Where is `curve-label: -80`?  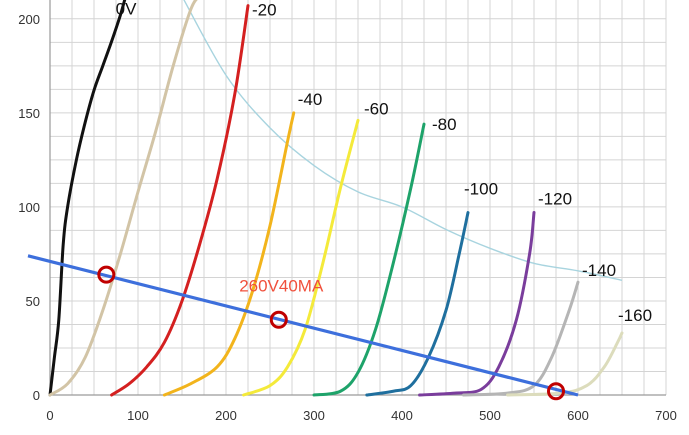
curve-label: -80 is located at coordinates (444, 124).